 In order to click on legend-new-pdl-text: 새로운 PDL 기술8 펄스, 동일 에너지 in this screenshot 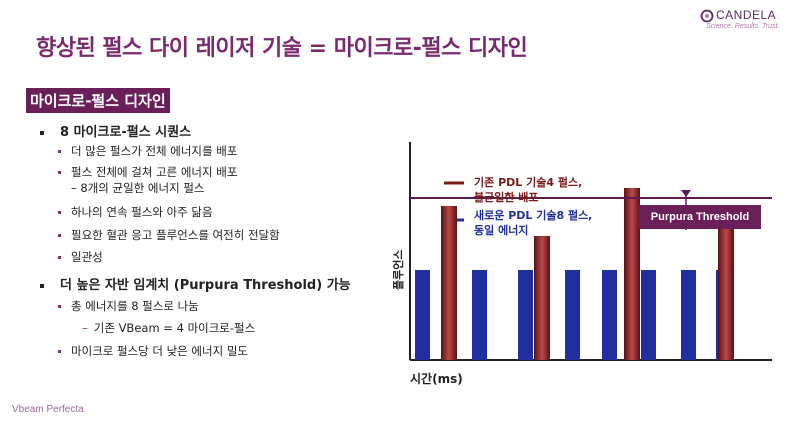, I will do `click(533, 223)`.